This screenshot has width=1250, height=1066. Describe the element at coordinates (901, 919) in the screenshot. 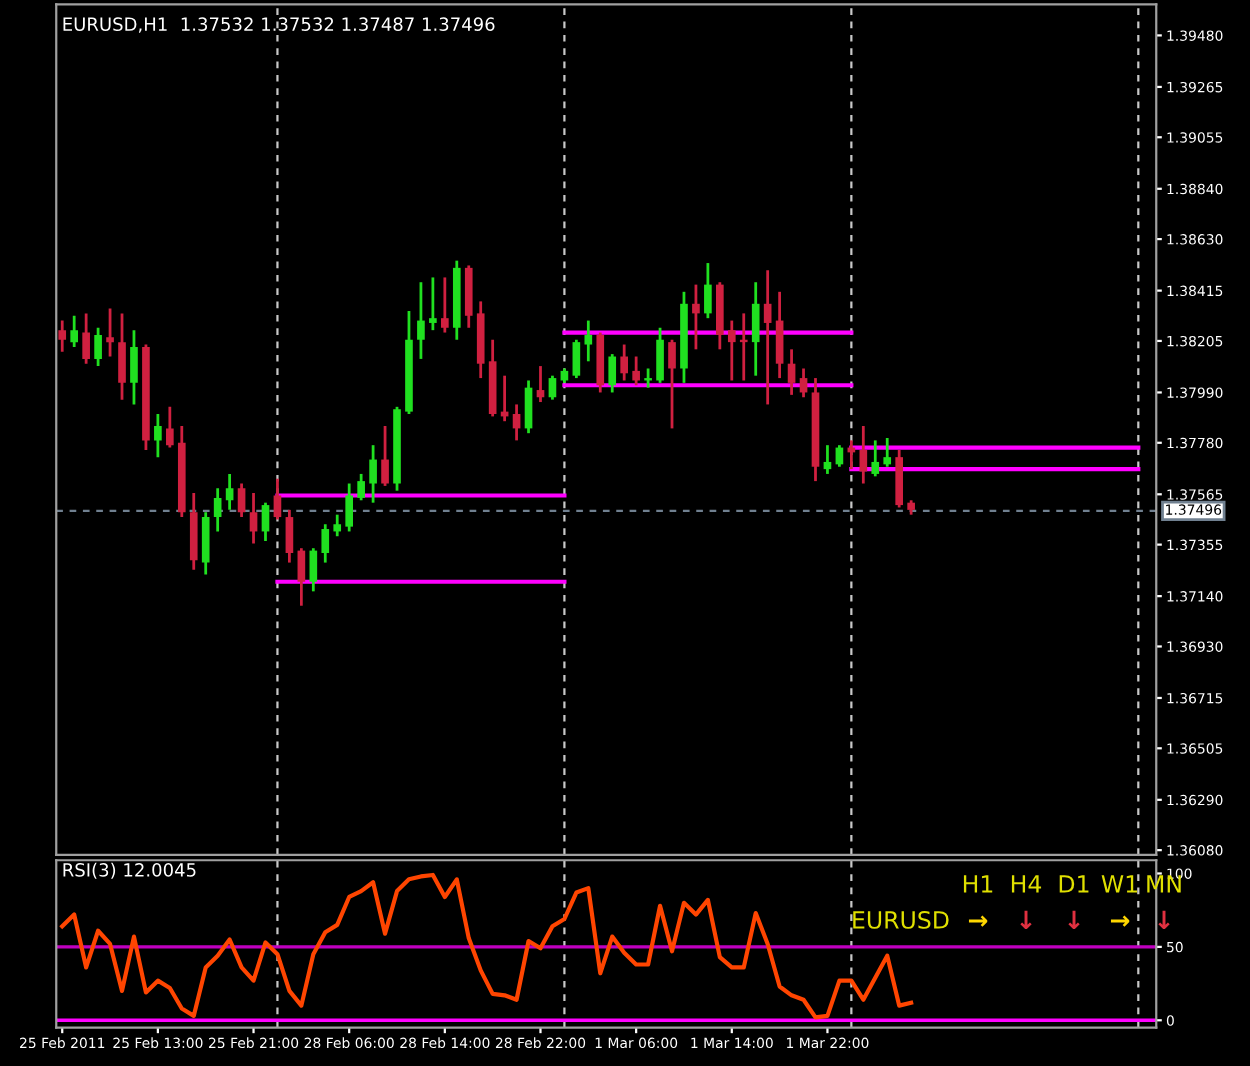

I see `annotation: EURUSD` at that location.